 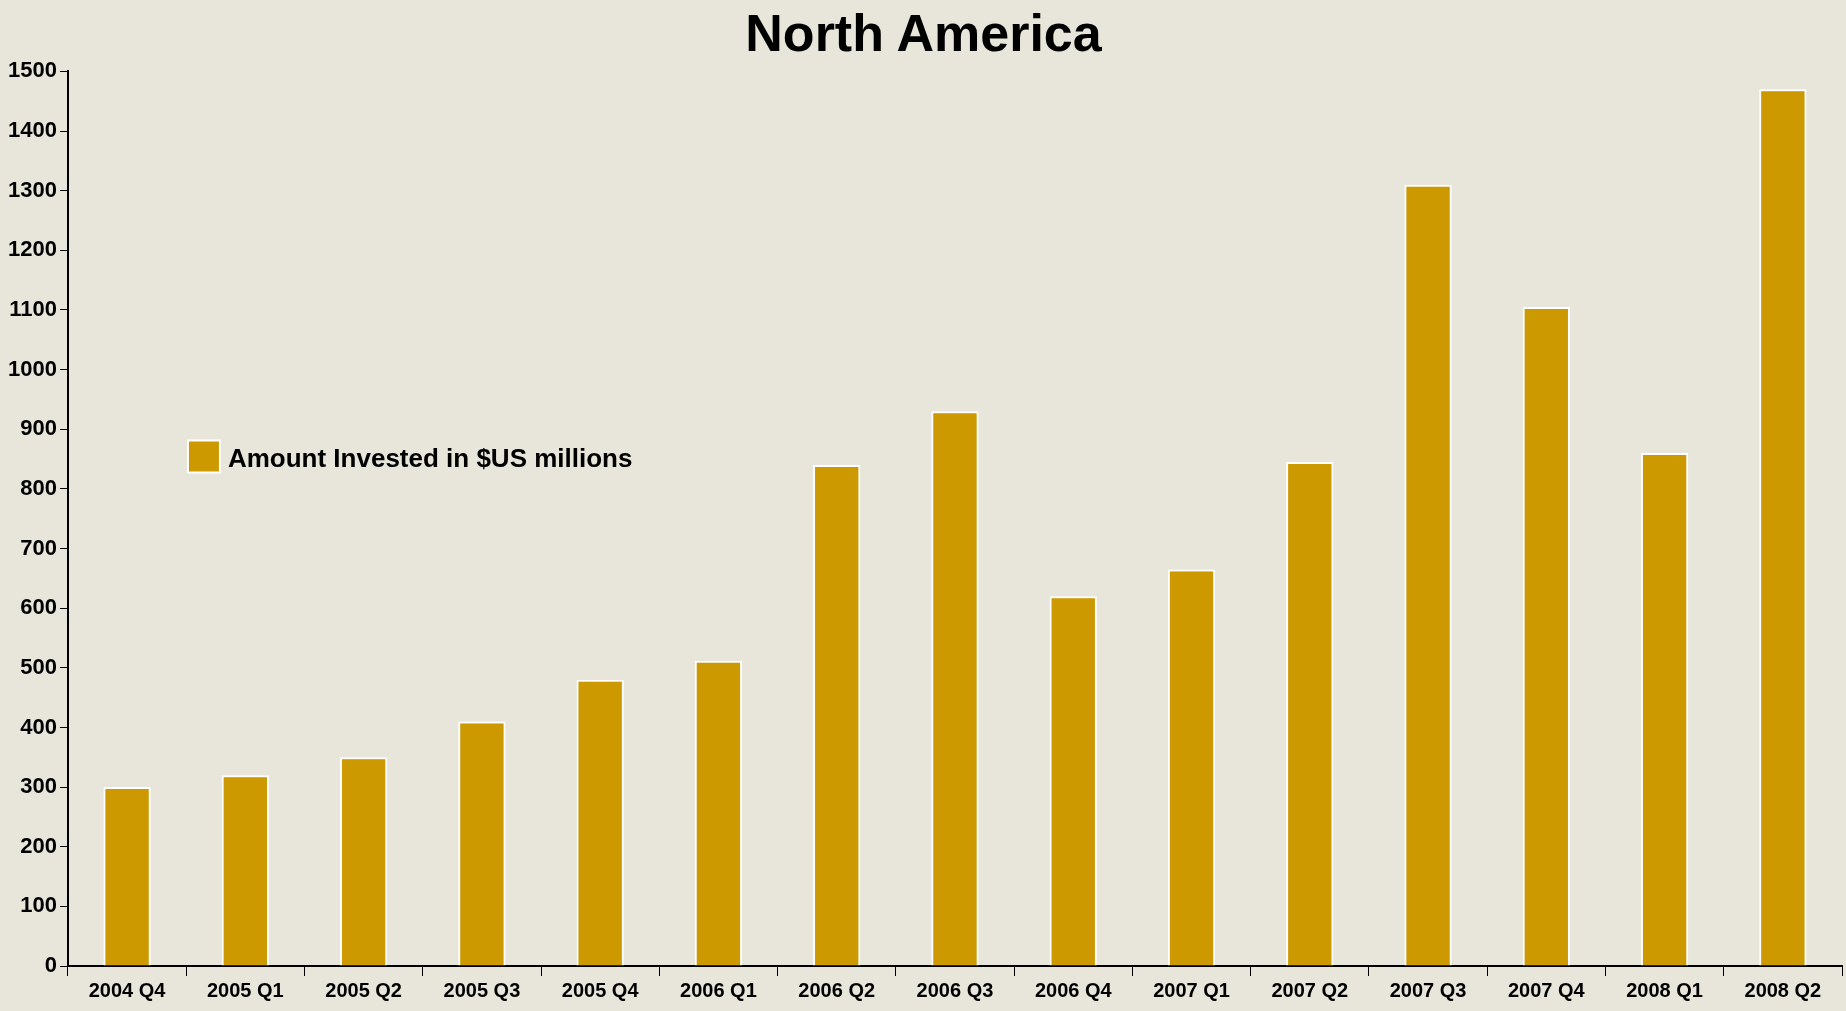 I want to click on chart-title: North America, so click(x=924, y=32).